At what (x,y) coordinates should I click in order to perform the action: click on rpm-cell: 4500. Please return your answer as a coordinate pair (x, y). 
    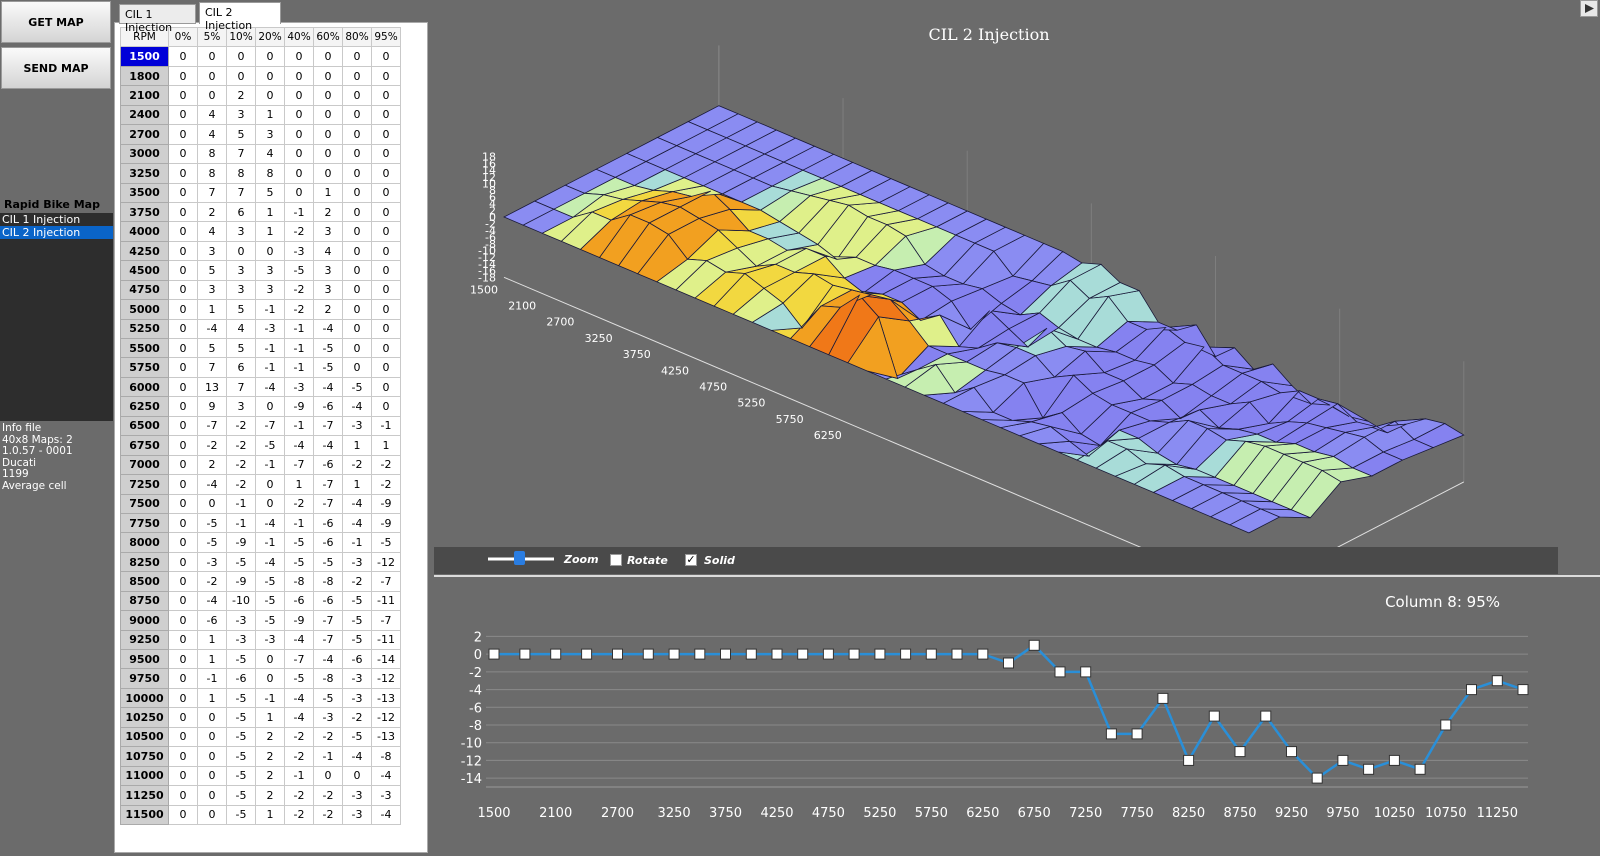
    Looking at the image, I should click on (144, 270).